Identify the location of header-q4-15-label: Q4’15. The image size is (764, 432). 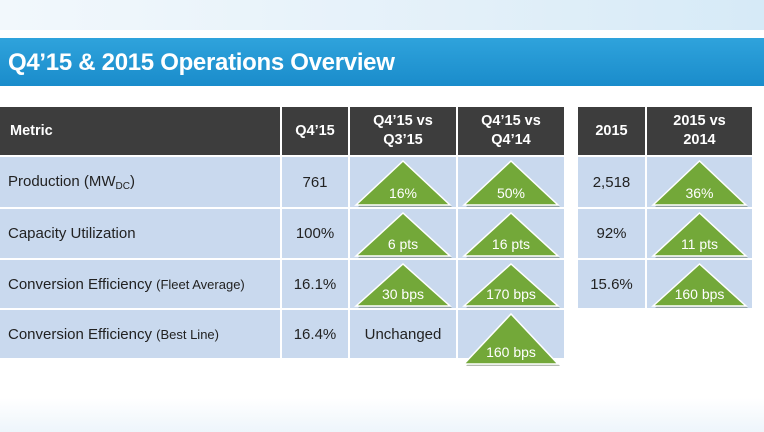
(315, 130).